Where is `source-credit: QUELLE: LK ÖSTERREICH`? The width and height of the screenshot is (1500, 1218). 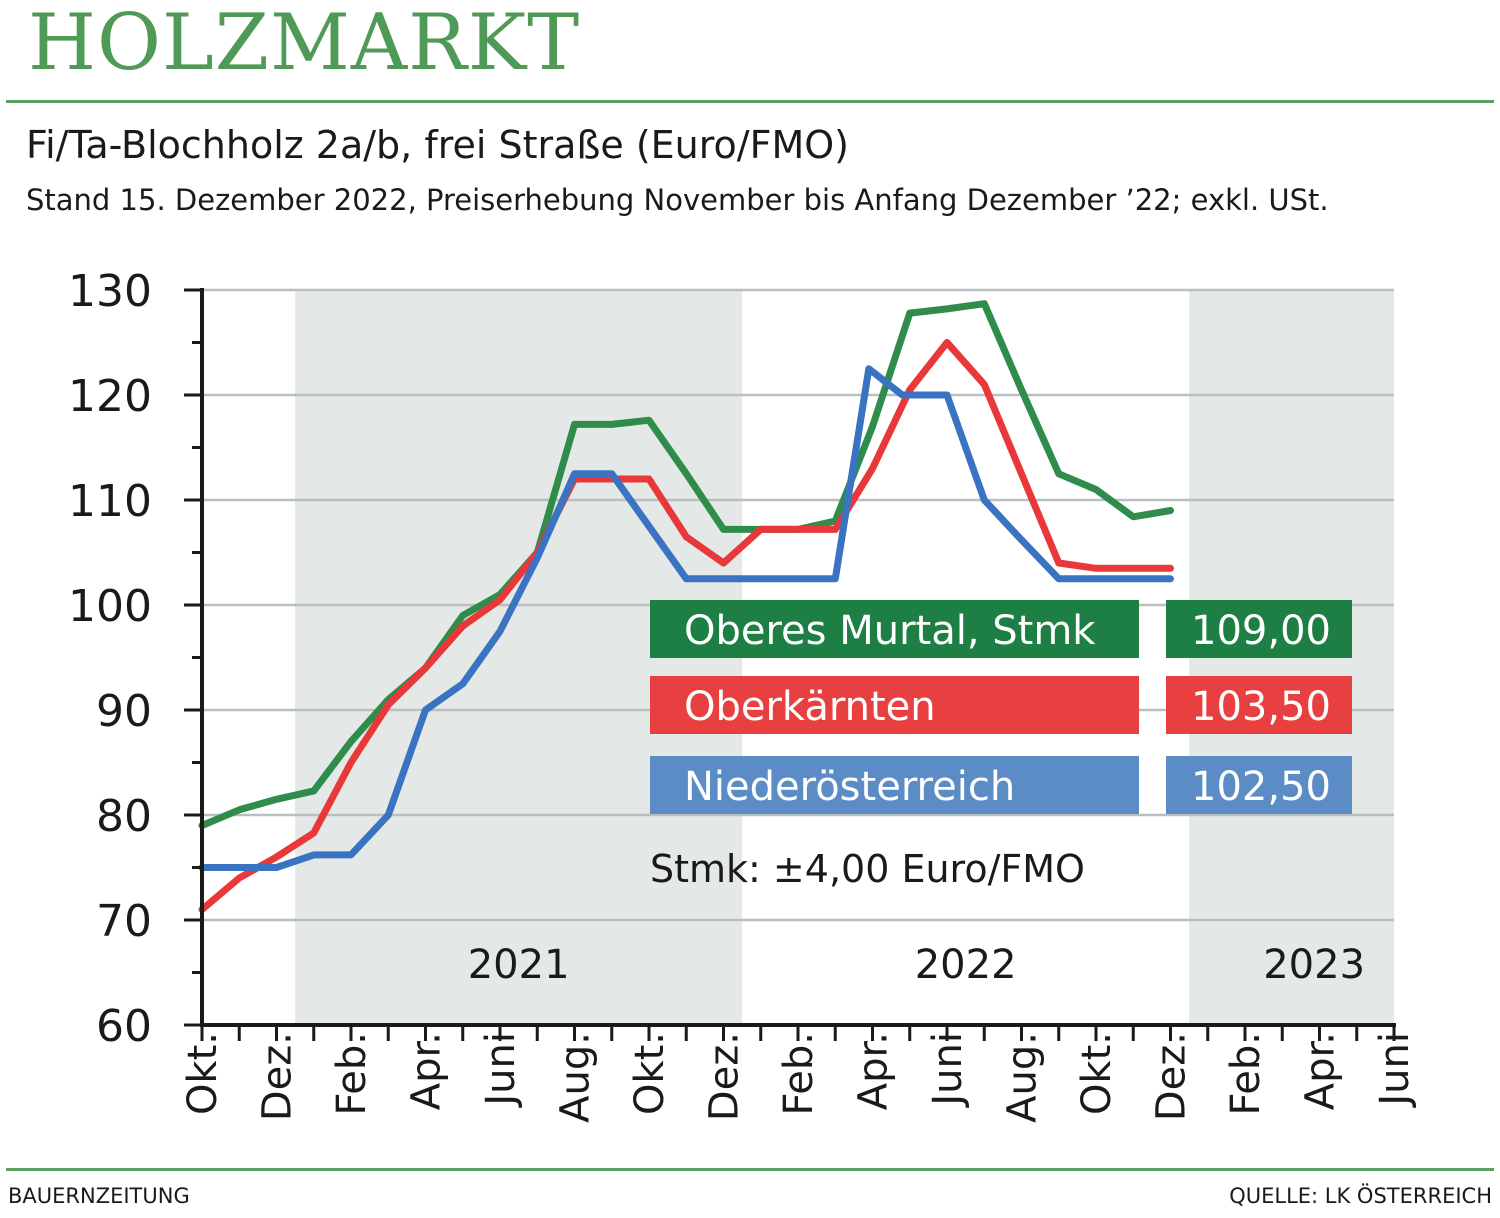
source-credit: QUELLE: LK ÖSTERREICH is located at coordinates (1360, 1196).